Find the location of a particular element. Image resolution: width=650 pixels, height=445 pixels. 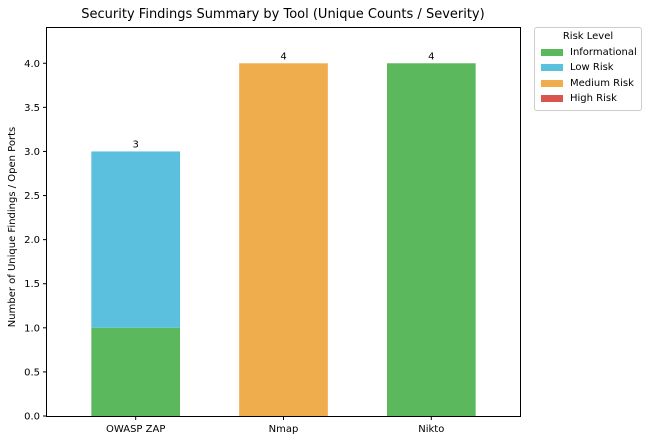

legend-item: Low Risk is located at coordinates (577, 68).